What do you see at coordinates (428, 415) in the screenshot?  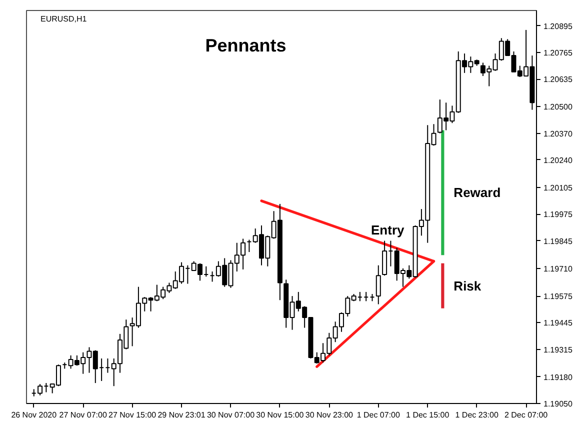 I see `x-tick-label: 1 Dec 15:00` at bounding box center [428, 415].